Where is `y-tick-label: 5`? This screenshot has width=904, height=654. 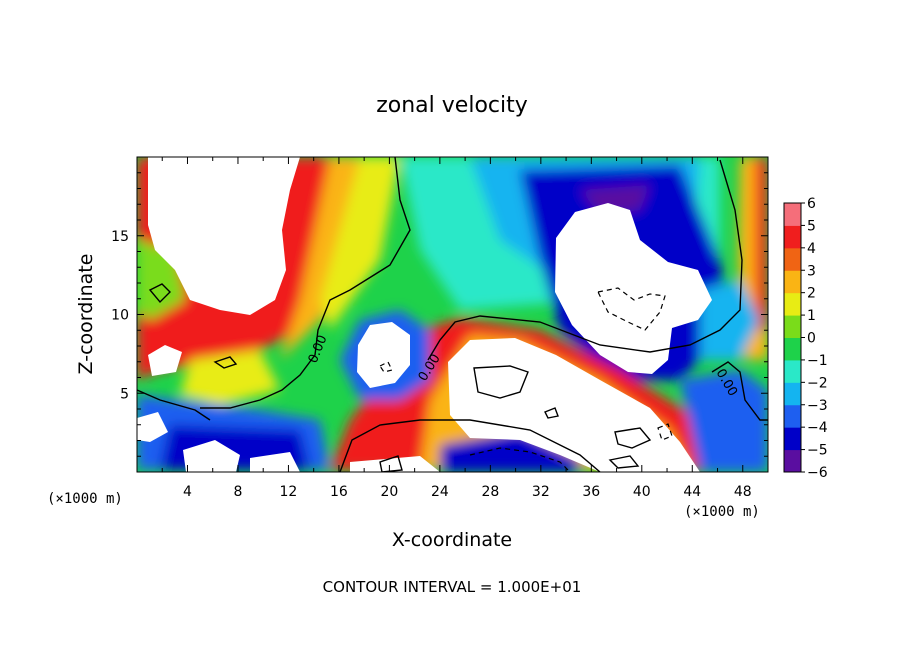
y-tick-label: 5 is located at coordinates (124, 394).